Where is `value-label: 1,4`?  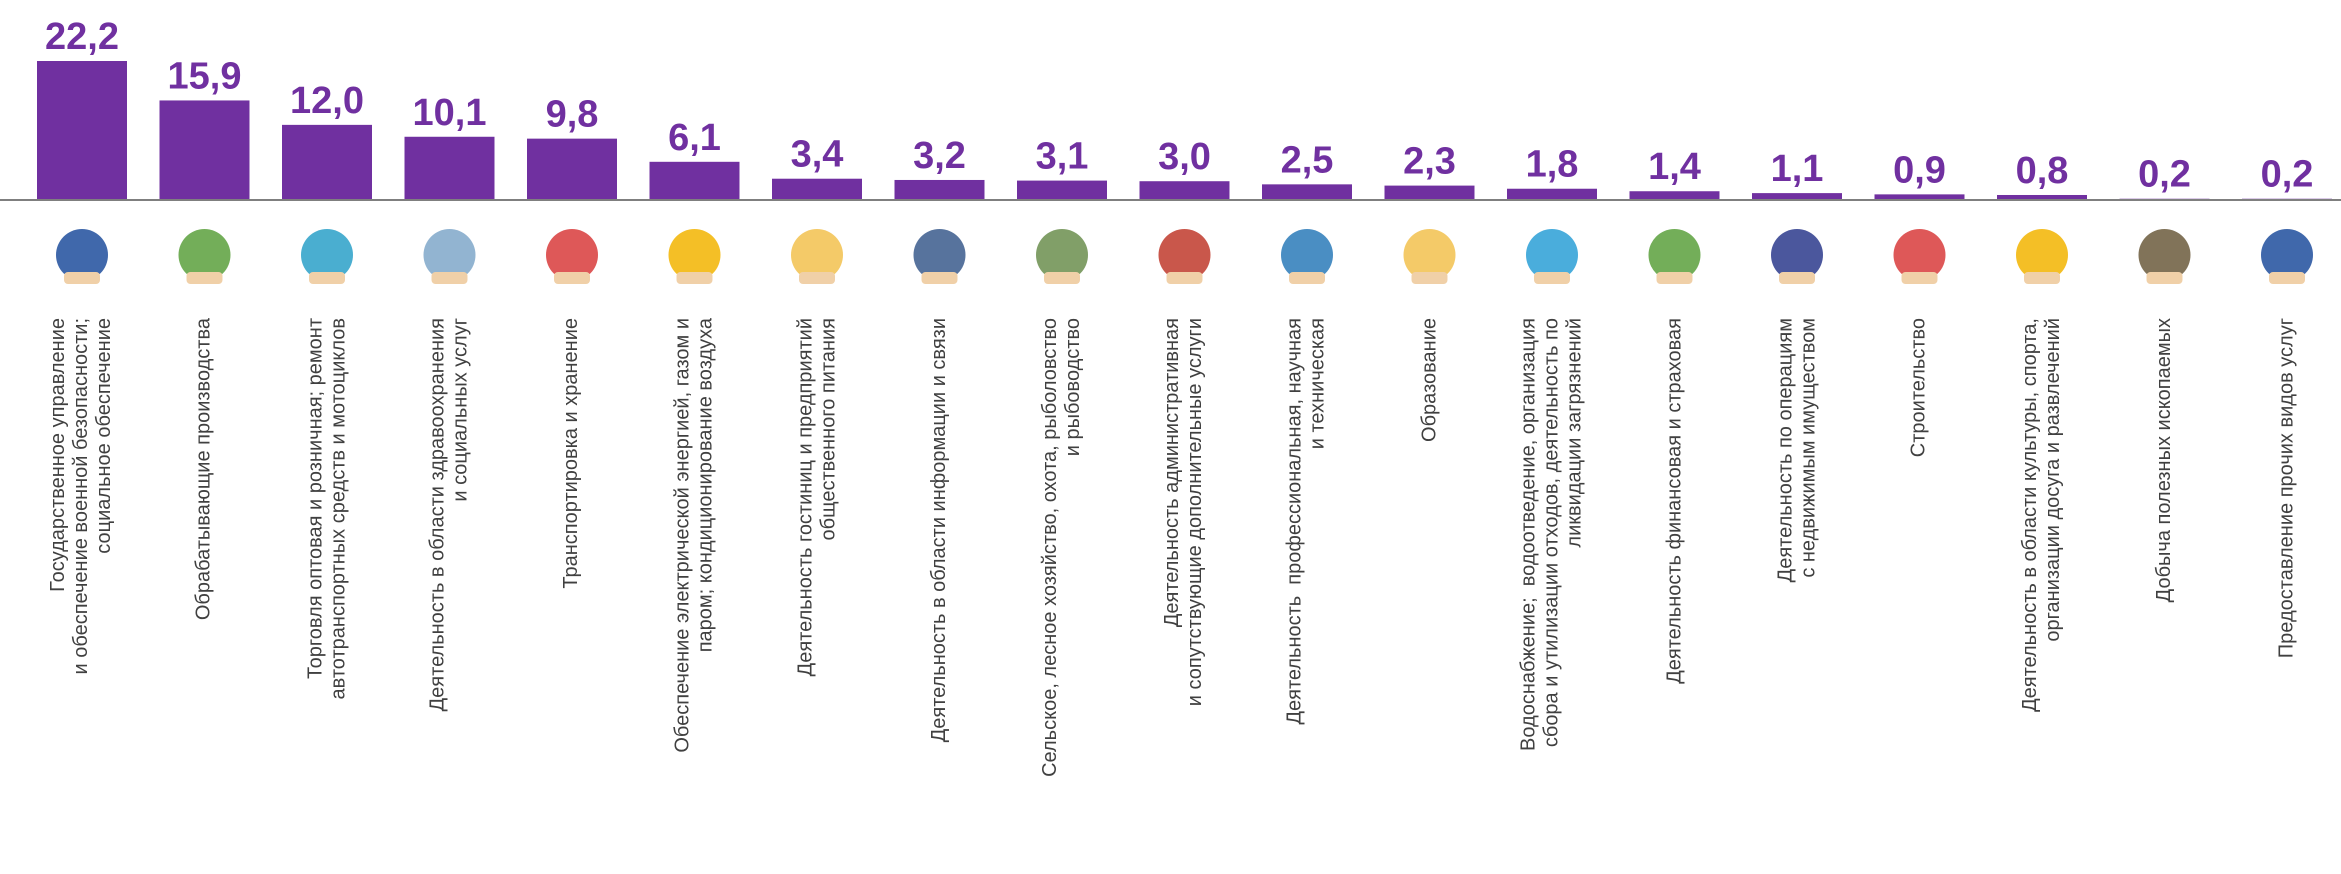 value-label: 1,4 is located at coordinates (1674, 167).